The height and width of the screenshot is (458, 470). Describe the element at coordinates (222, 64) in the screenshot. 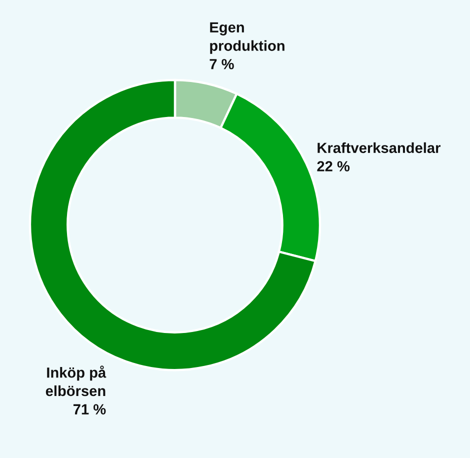

I see `data-label: 7 %` at that location.